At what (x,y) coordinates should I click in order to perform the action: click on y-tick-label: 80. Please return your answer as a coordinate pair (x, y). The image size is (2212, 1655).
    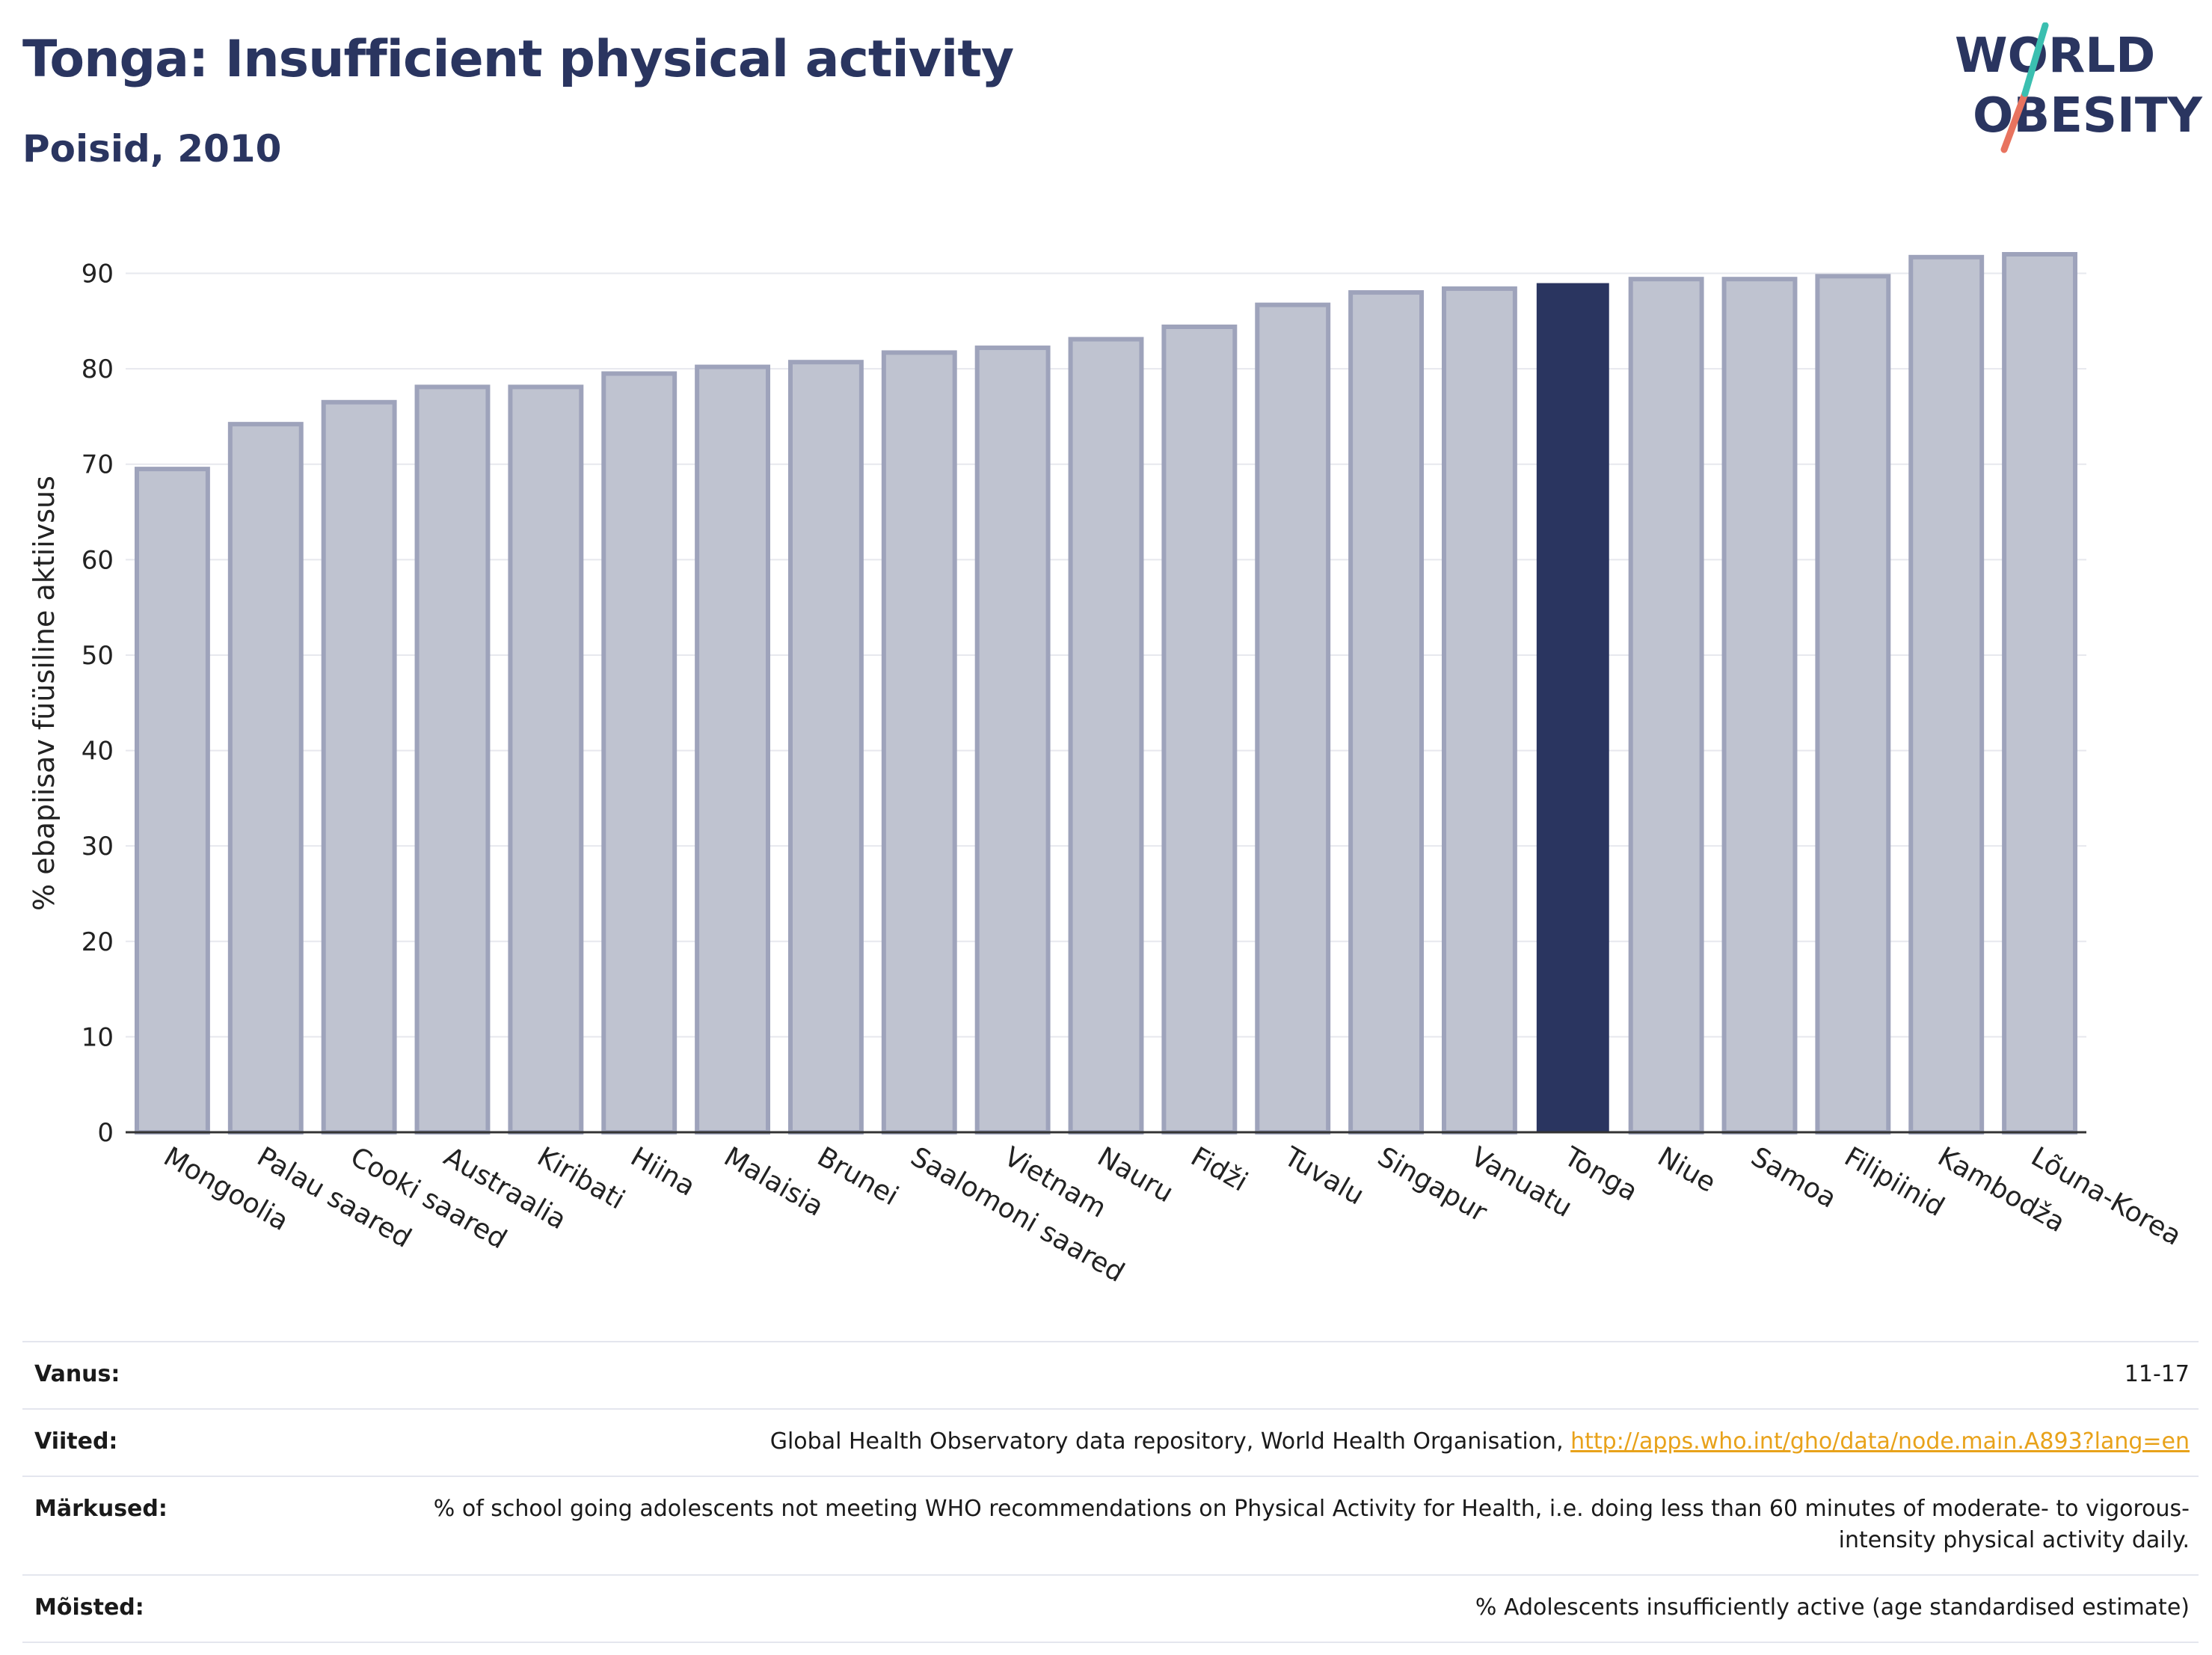
    Looking at the image, I should click on (98, 369).